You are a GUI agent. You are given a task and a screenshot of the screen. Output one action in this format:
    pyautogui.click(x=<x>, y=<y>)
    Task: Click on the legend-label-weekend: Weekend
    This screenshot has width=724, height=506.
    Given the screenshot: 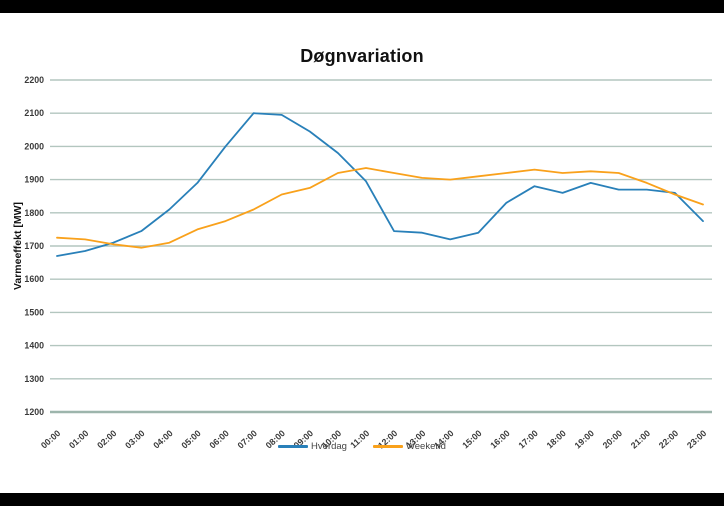 What is the action you would take?
    pyautogui.click(x=425, y=446)
    